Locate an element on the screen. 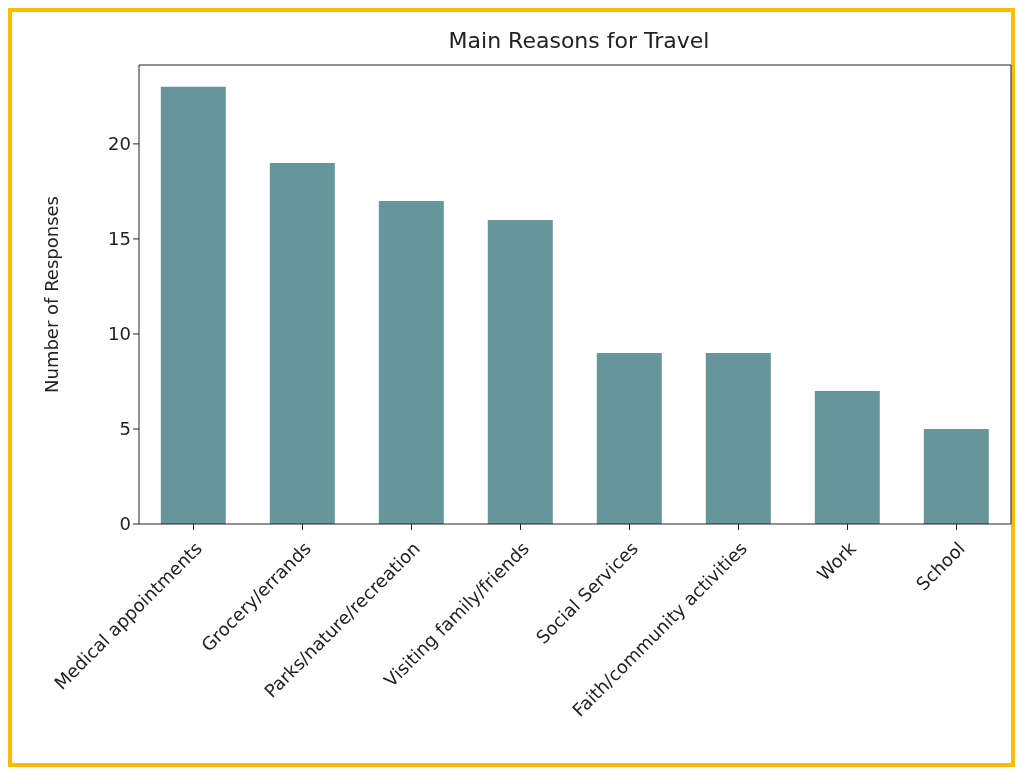  y-tick-label: 0 is located at coordinates (125, 524).